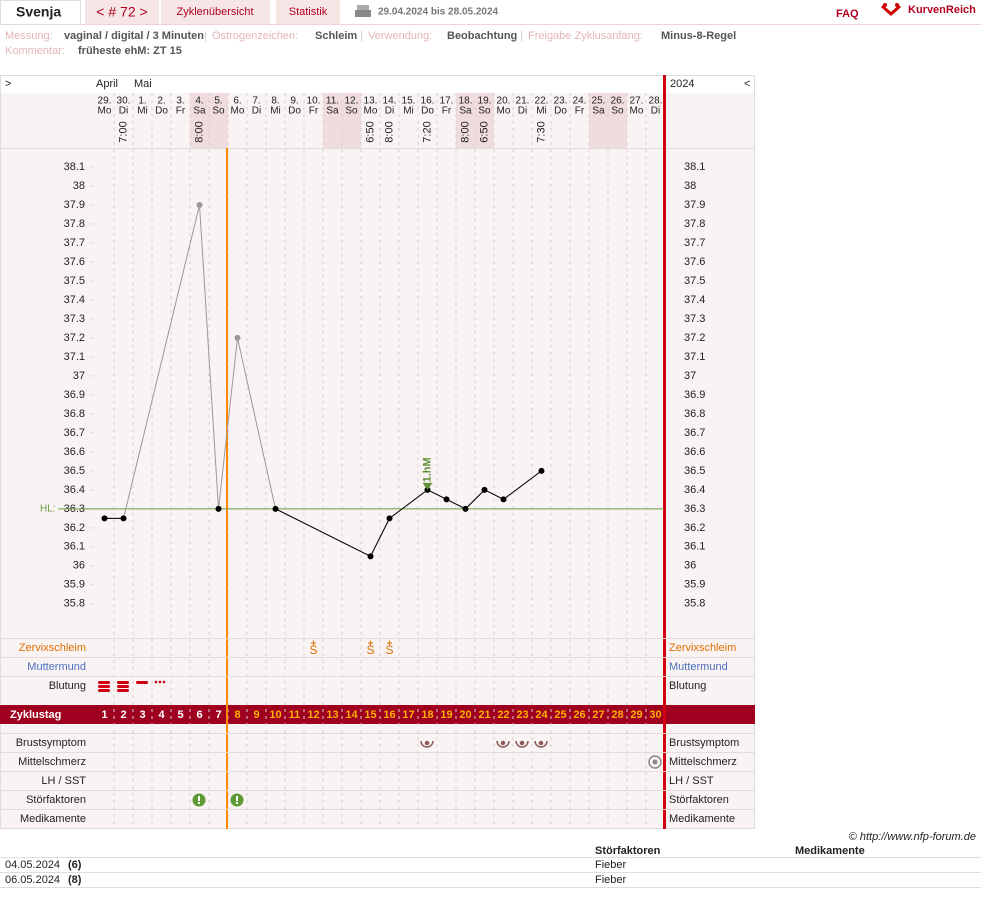  What do you see at coordinates (702, 819) in the screenshot?
I see `row-label: Medikamente` at bounding box center [702, 819].